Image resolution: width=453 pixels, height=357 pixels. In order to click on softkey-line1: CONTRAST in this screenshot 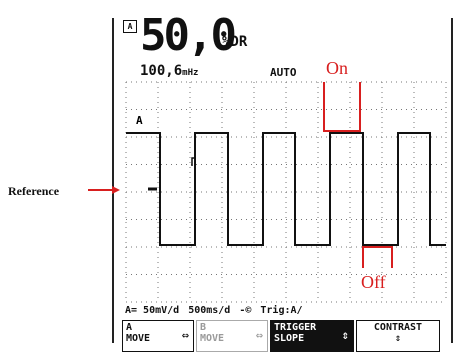, I will do `click(398, 327)`.